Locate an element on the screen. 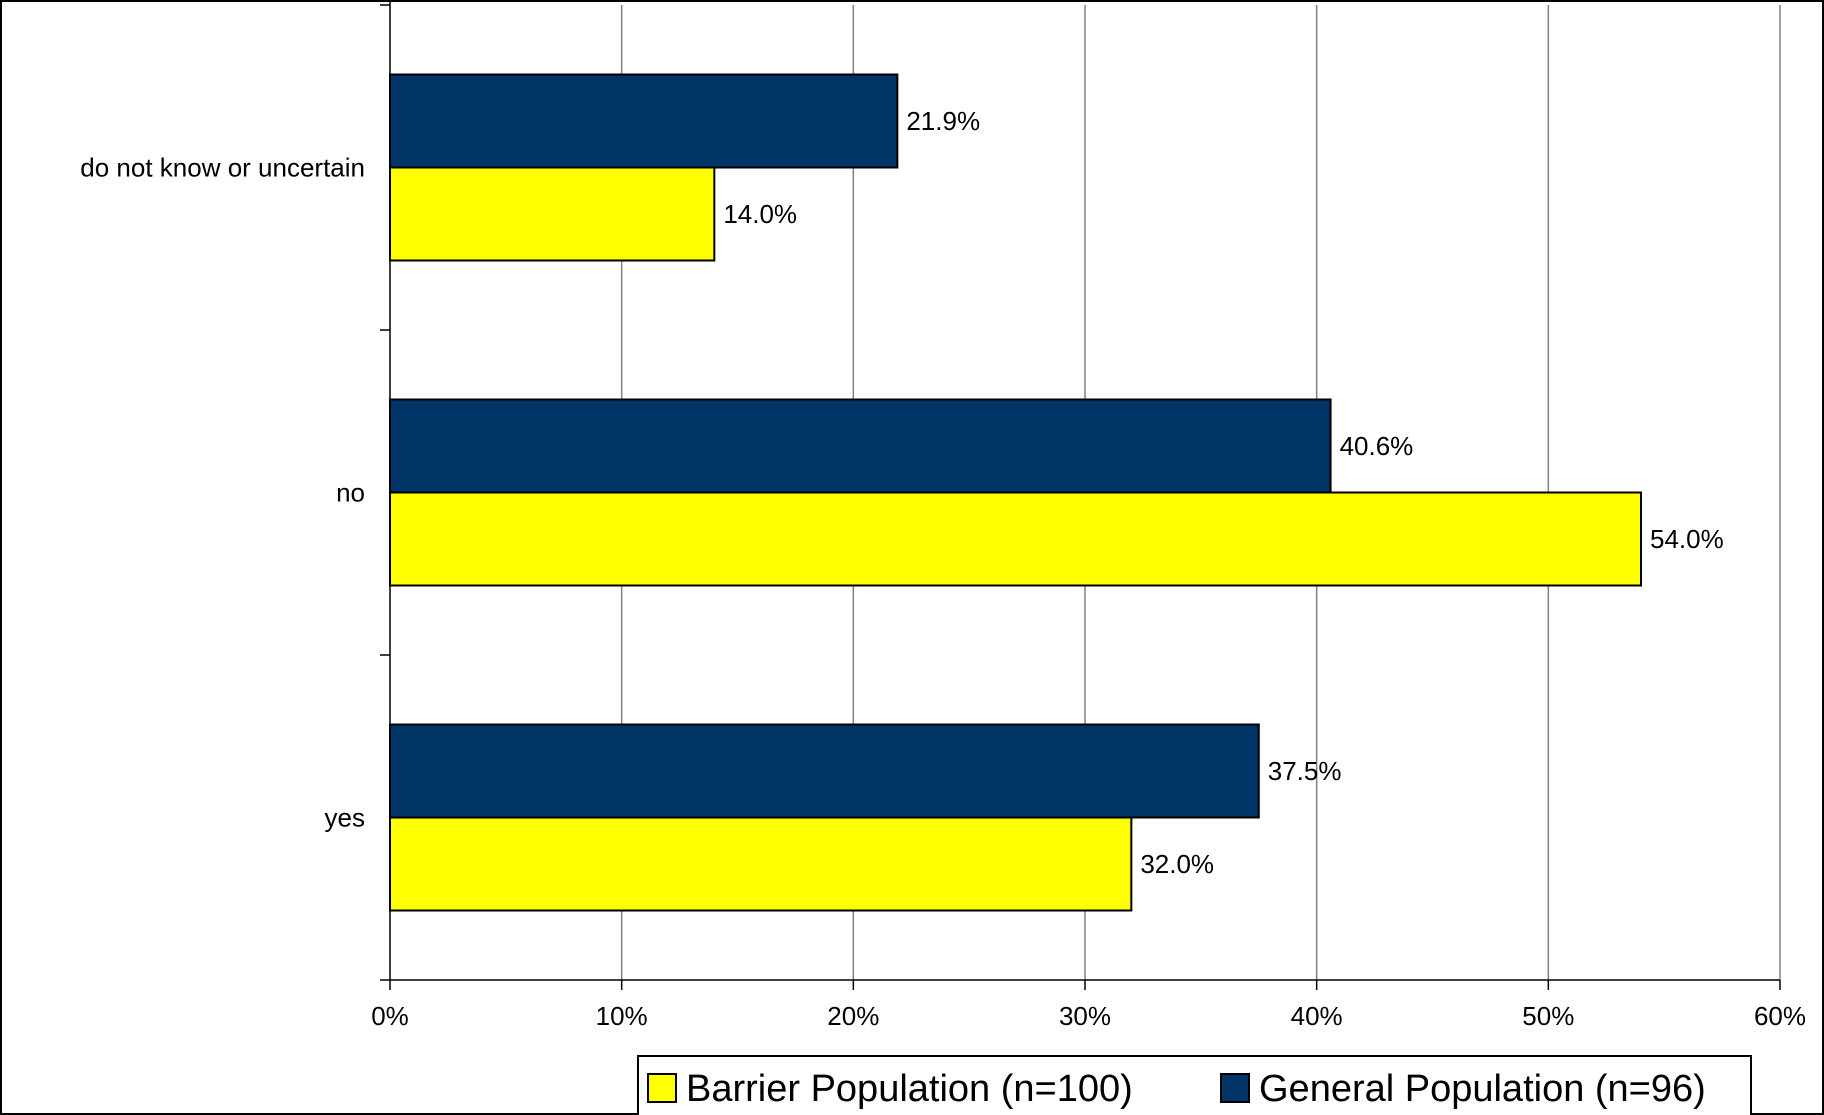  x-tick-label: 20% is located at coordinates (853, 1016).